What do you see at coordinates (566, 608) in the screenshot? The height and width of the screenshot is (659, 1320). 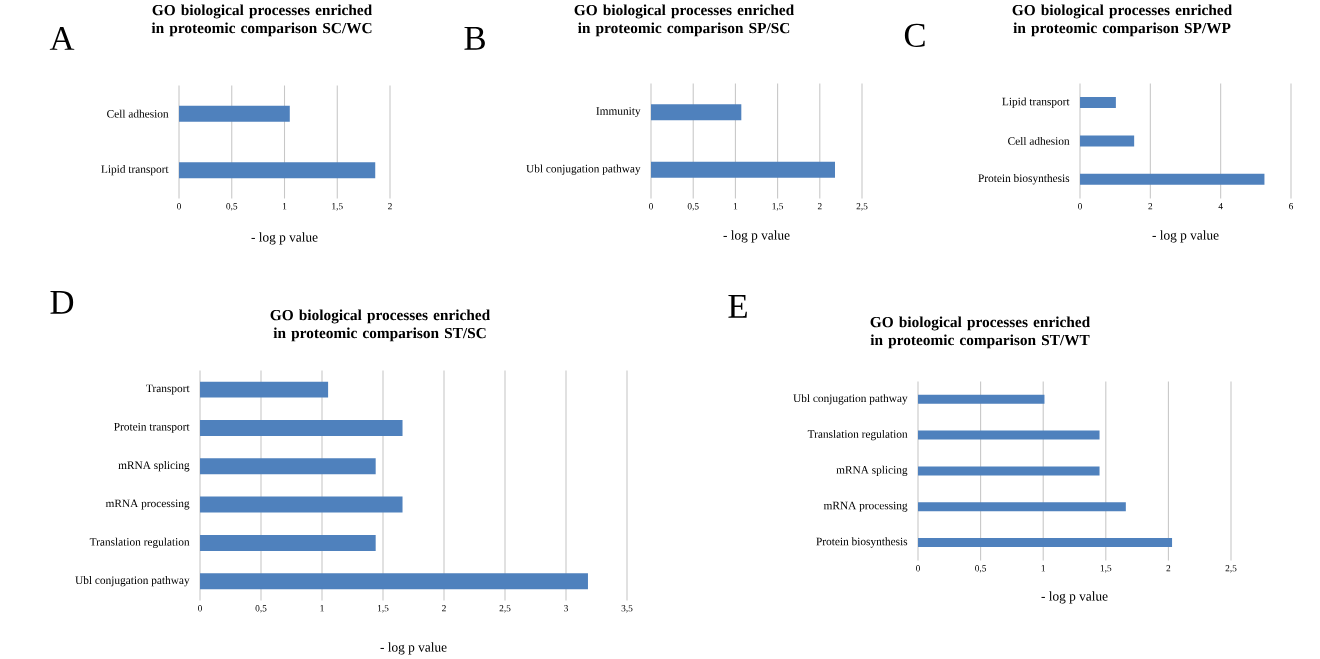 I see `x-tick-label: 3` at bounding box center [566, 608].